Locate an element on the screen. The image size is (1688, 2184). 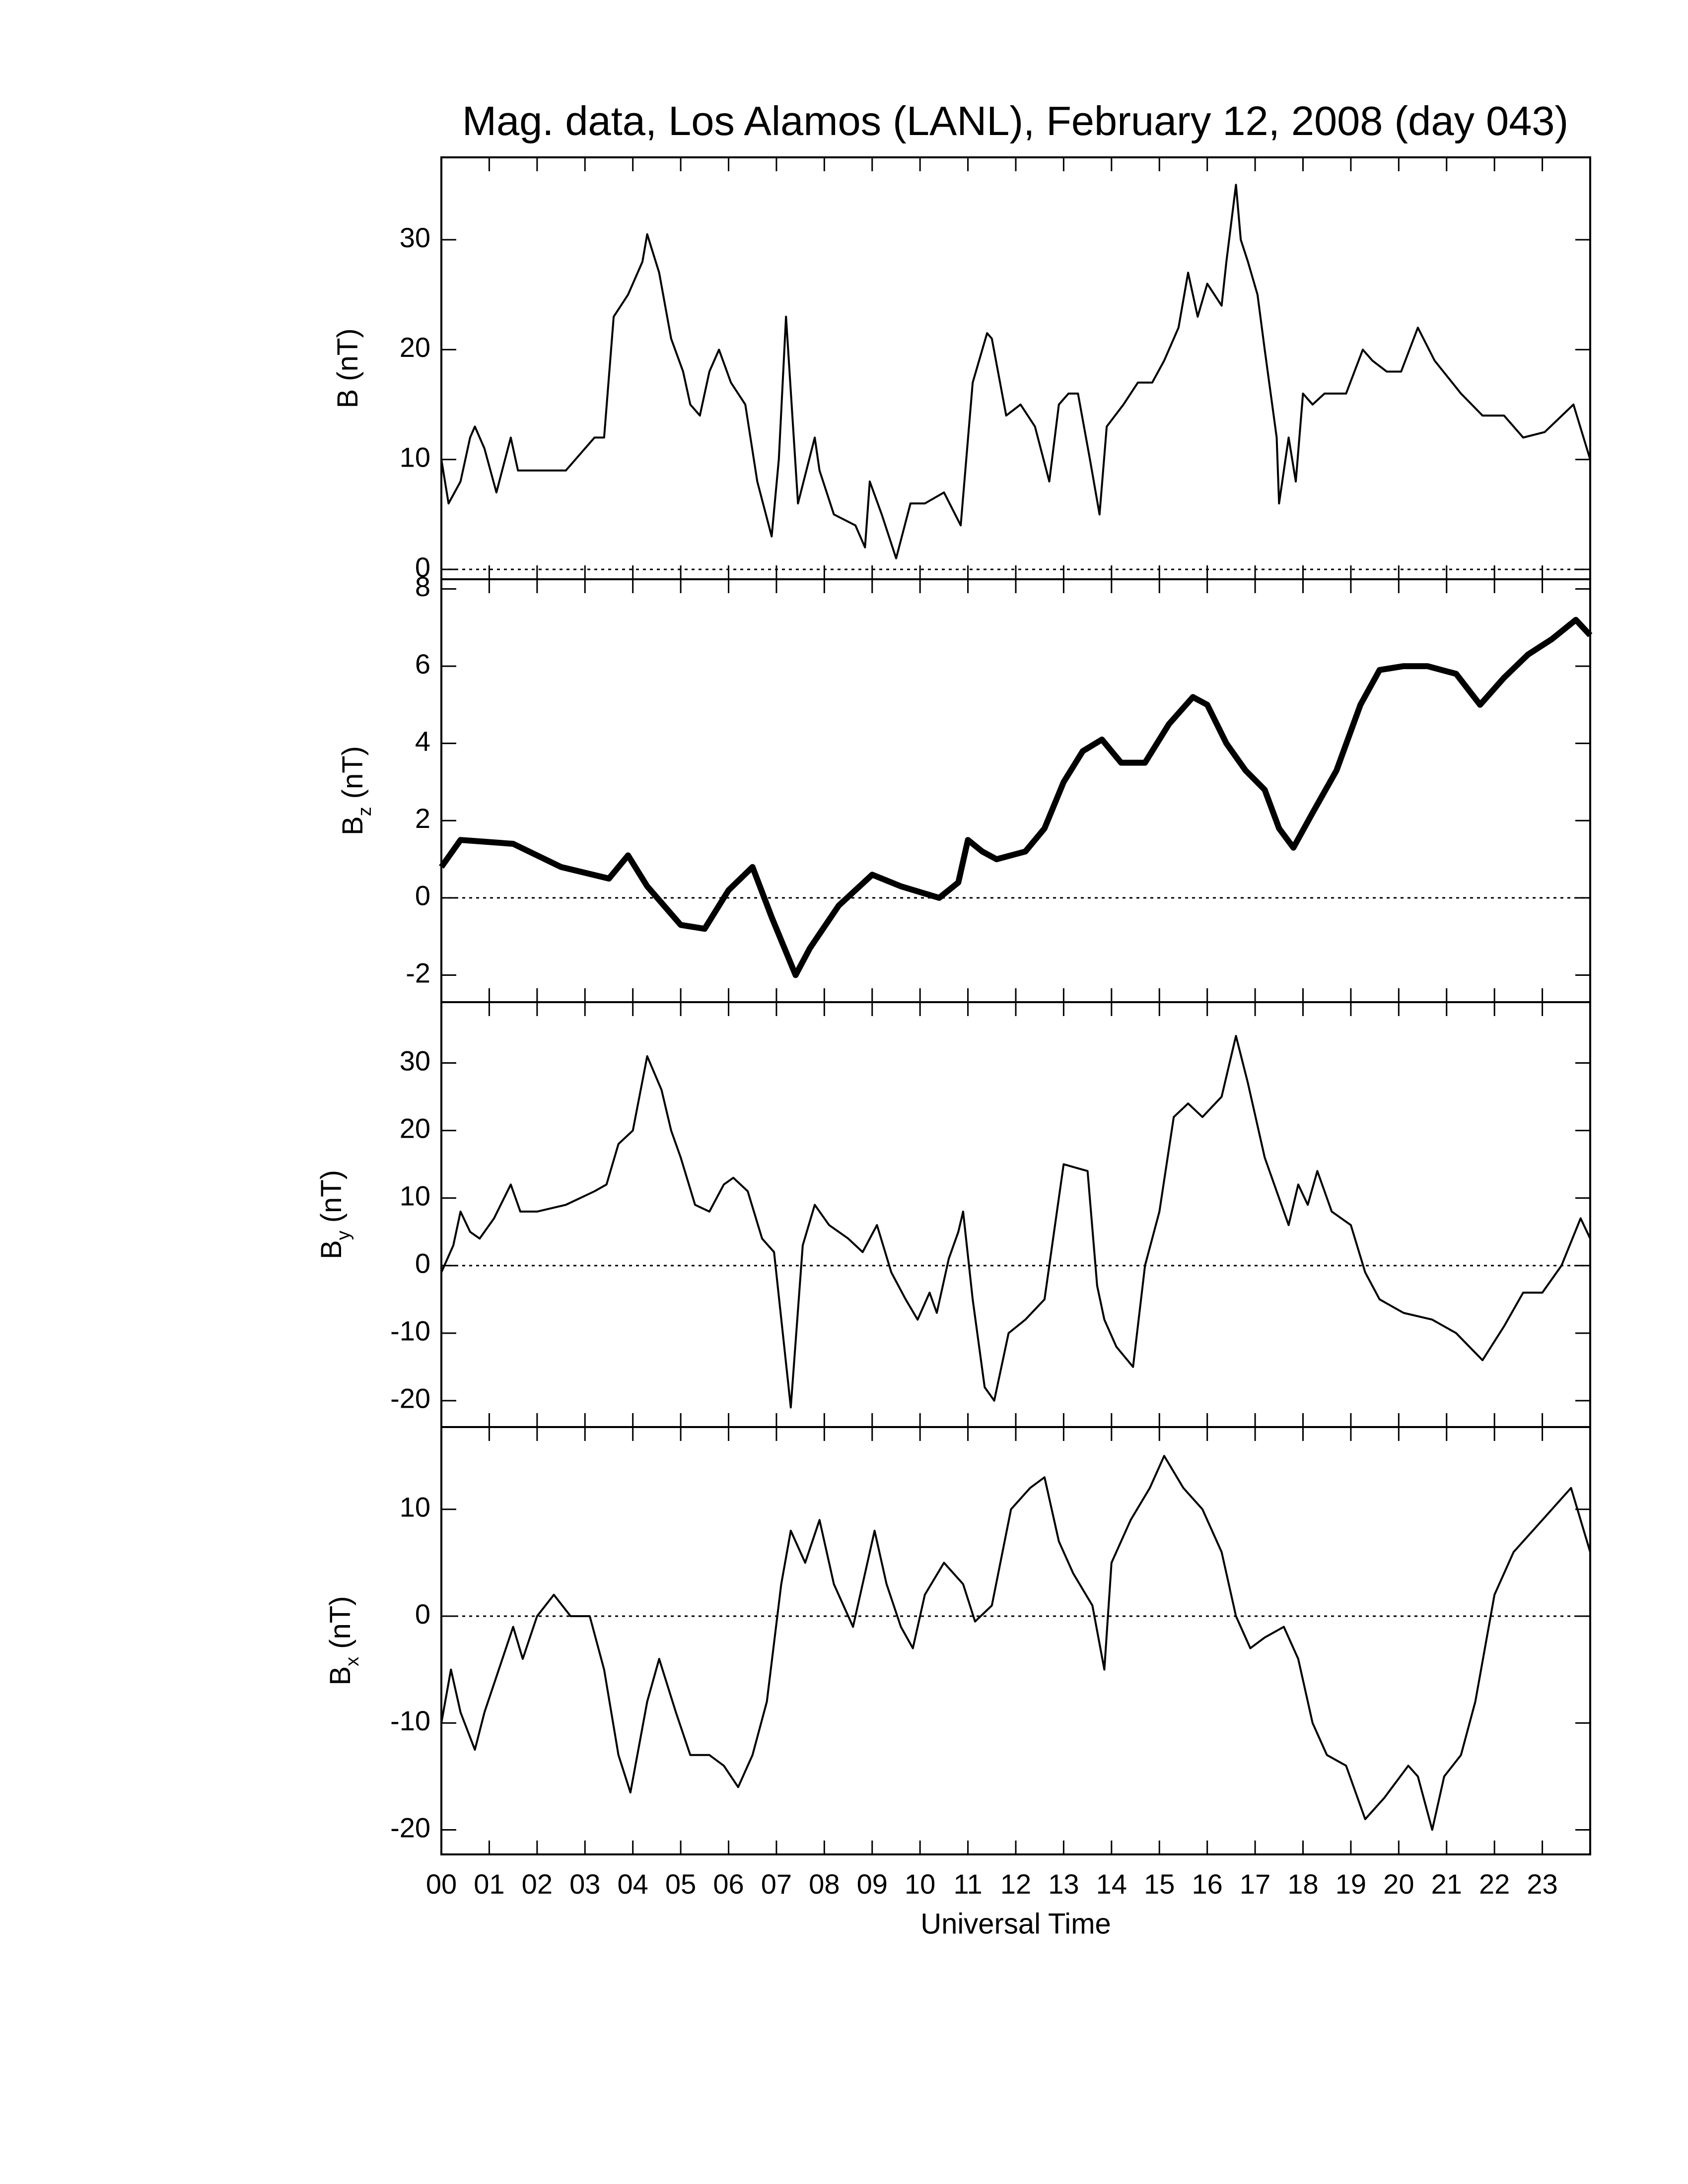
x-tick-label: 05 is located at coordinates (680, 1884).